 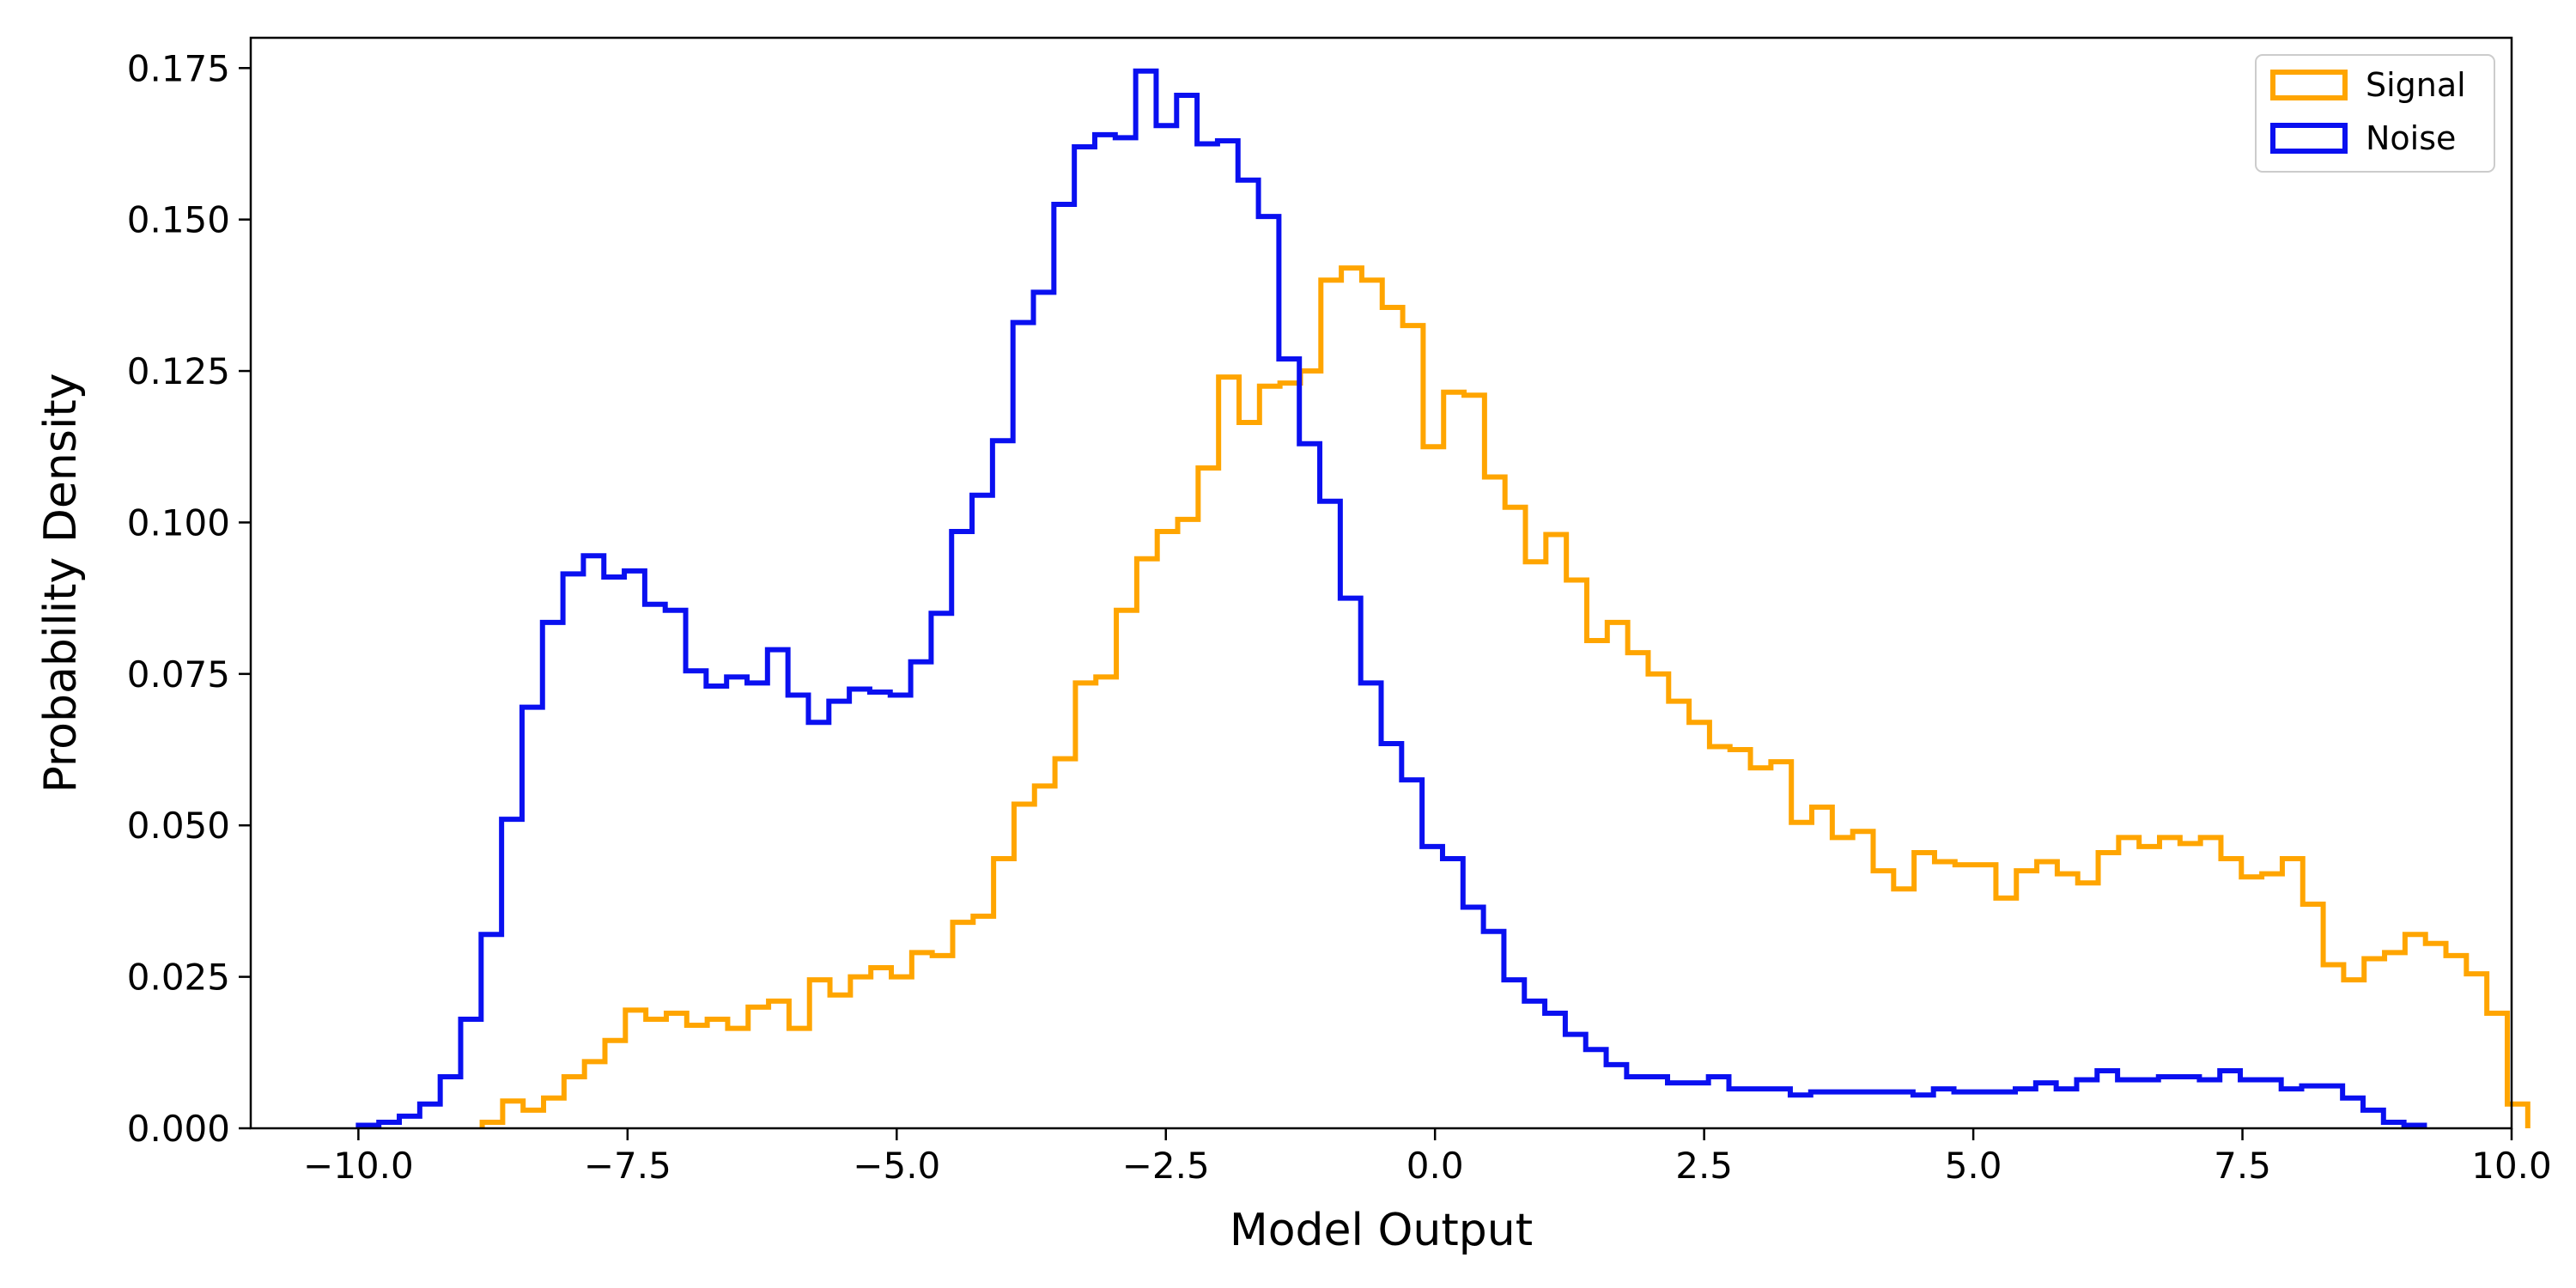 What do you see at coordinates (627, 1166) in the screenshot?
I see `x-tick-label: −7.5` at bounding box center [627, 1166].